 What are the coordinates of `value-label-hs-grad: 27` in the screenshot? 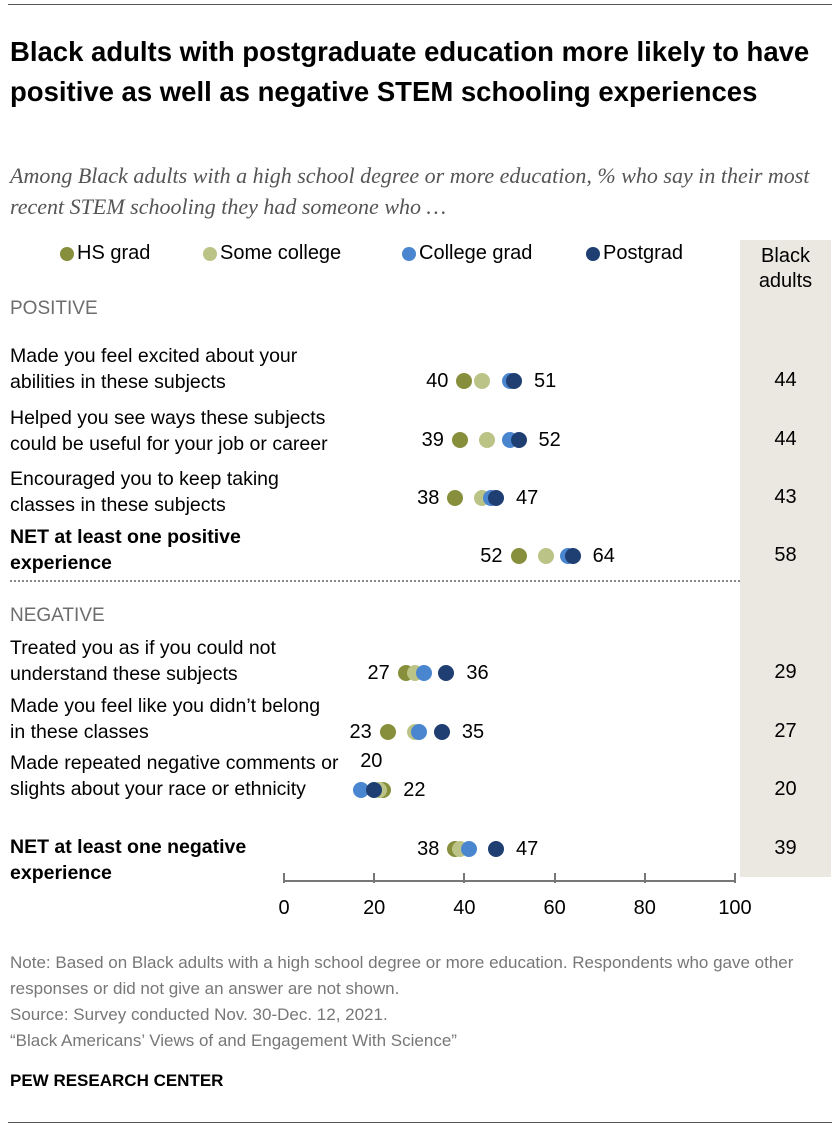 It's located at (378, 673).